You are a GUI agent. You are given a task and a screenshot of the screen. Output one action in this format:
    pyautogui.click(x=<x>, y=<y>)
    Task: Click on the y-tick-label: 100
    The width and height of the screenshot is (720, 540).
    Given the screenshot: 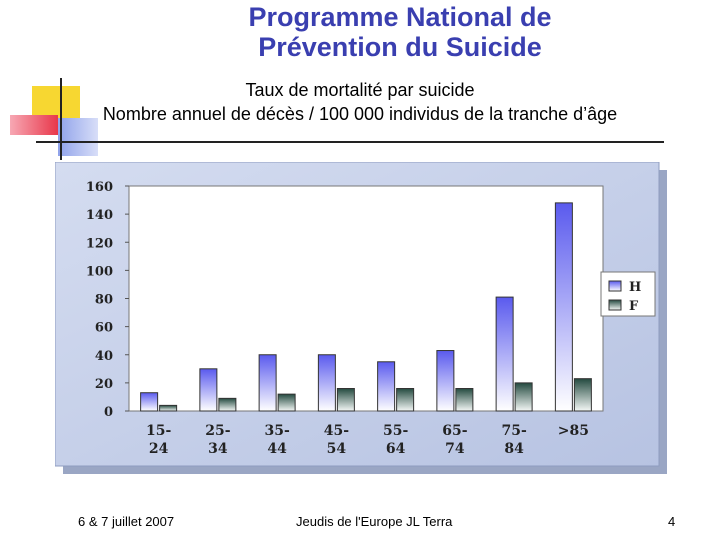 What is the action you would take?
    pyautogui.click(x=99, y=271)
    